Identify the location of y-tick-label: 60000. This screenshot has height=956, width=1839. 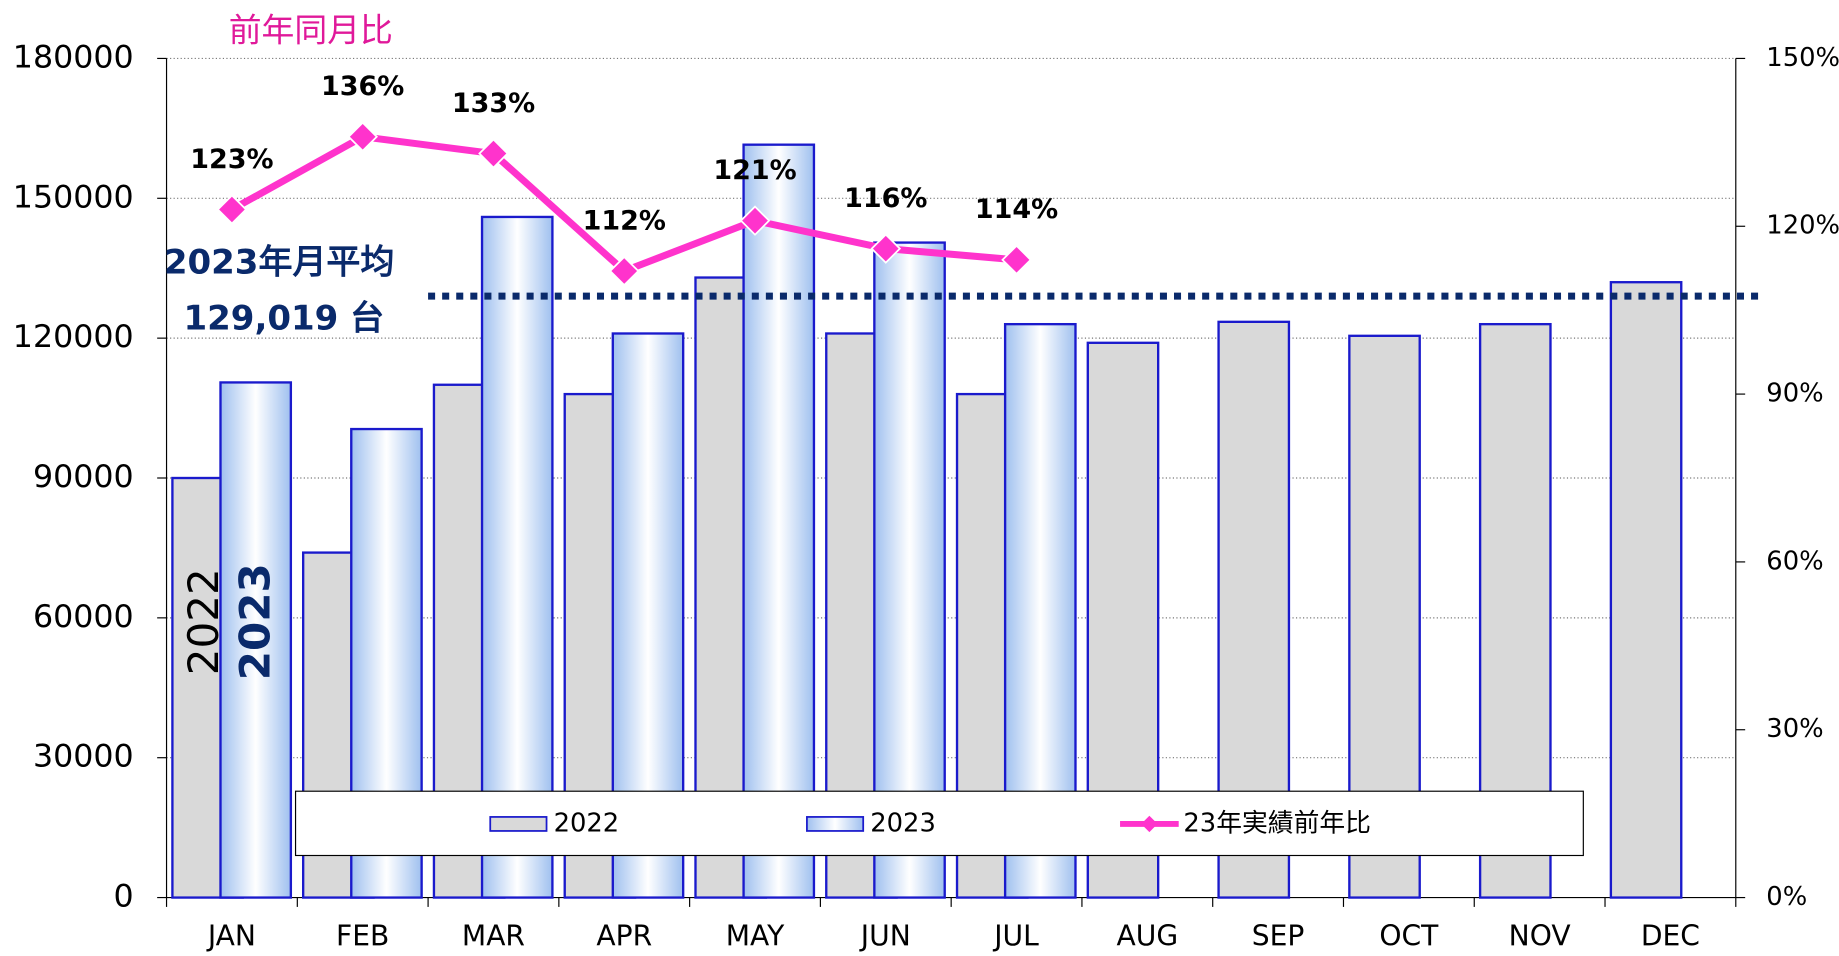
(83, 617).